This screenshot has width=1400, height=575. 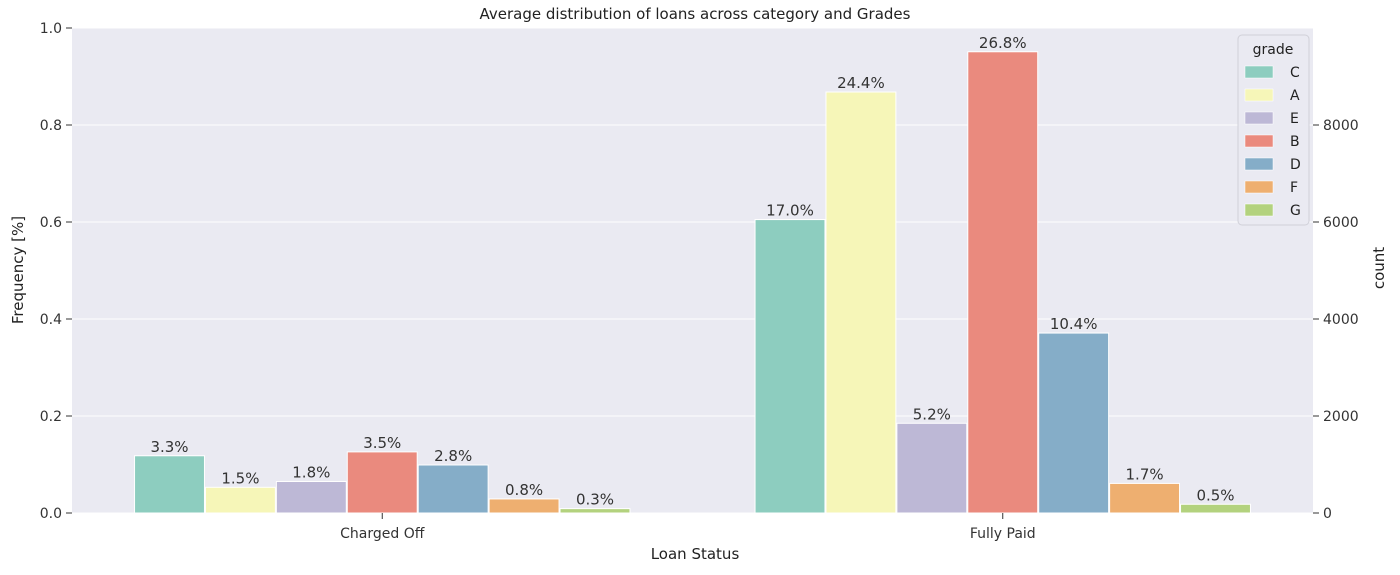 What do you see at coordinates (51, 29) in the screenshot?
I see `y-tick-label: 1.0` at bounding box center [51, 29].